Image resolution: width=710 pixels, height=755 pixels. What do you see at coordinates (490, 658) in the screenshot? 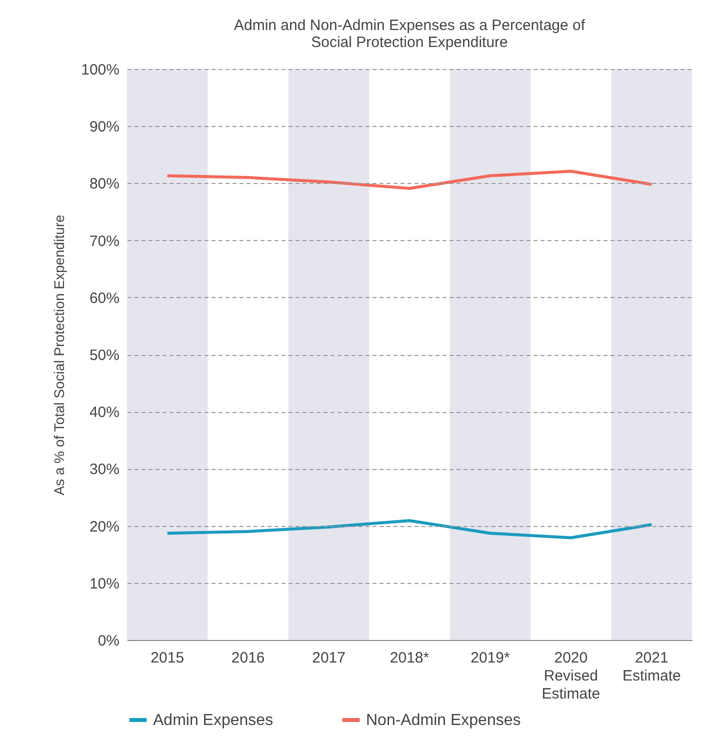
I see `x-tick-label: 2019*` at bounding box center [490, 658].